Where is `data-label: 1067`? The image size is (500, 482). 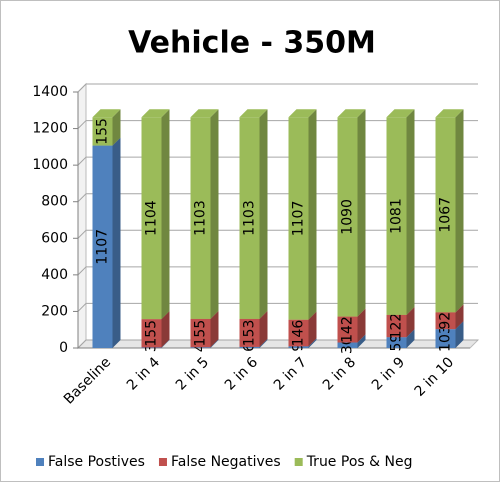
data-label: 1067 is located at coordinates (446, 215).